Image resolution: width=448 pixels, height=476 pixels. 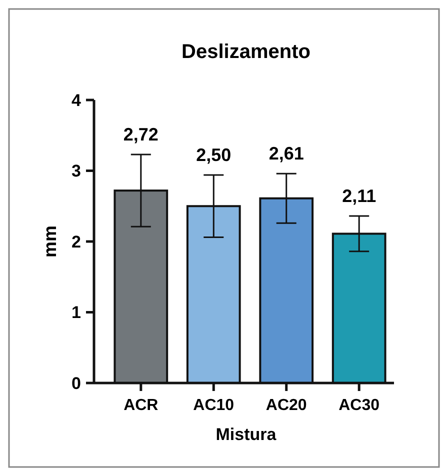 I want to click on x-tick-label: AC20, so click(x=286, y=405).